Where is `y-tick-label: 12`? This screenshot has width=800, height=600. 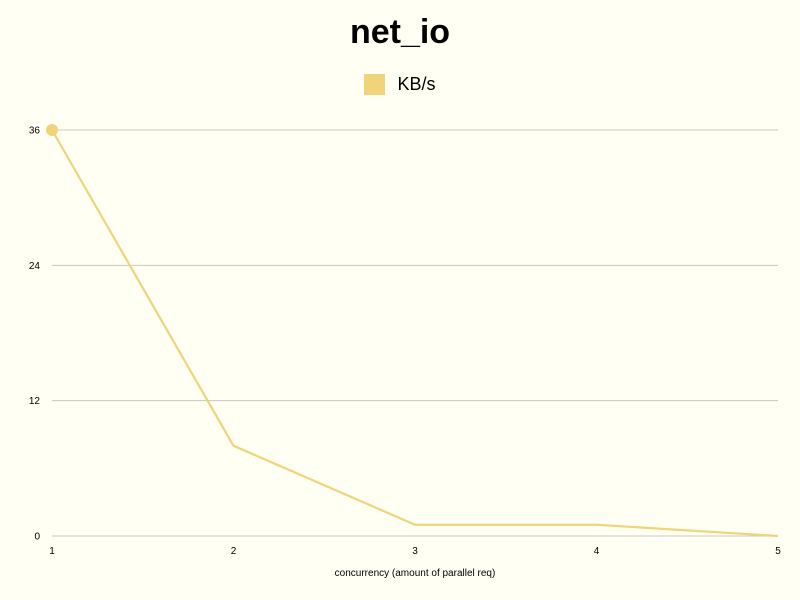 y-tick-label: 12 is located at coordinates (35, 401).